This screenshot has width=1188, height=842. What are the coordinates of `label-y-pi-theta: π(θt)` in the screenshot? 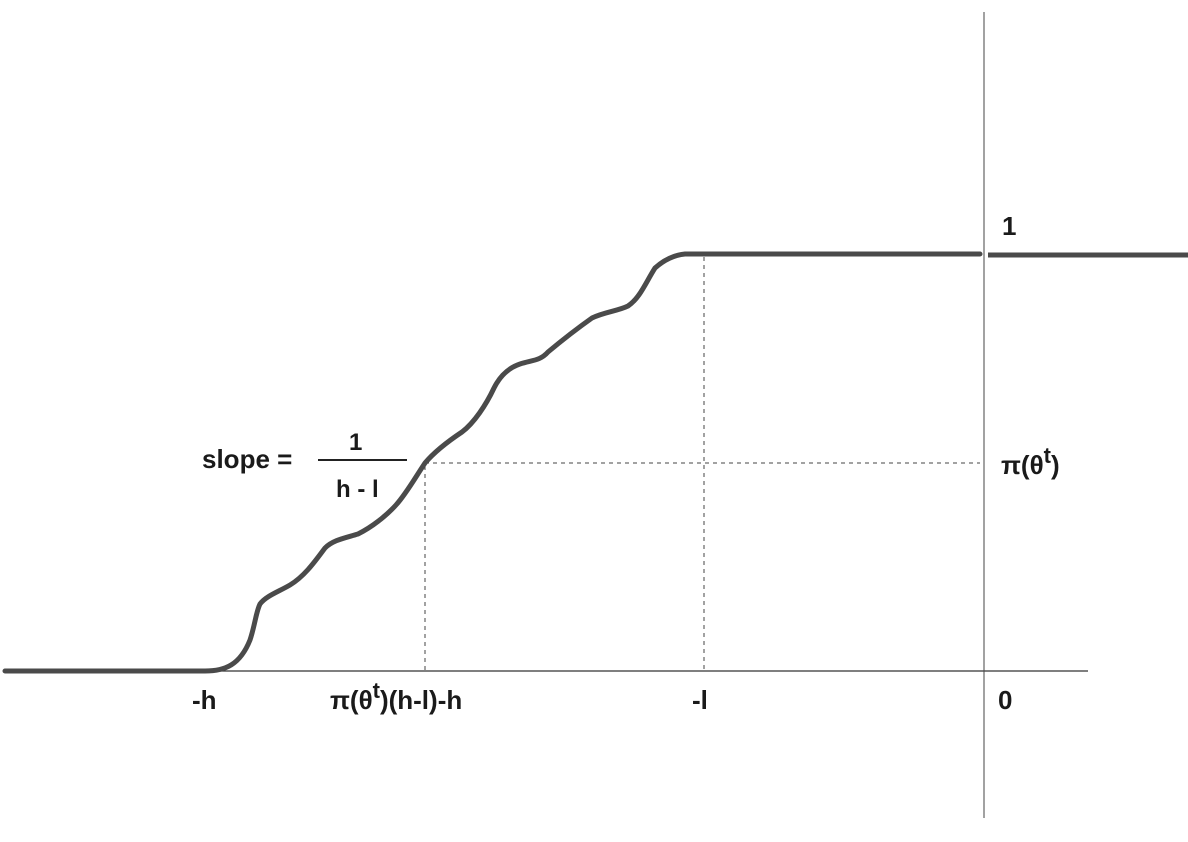 It's located at (1030, 461).